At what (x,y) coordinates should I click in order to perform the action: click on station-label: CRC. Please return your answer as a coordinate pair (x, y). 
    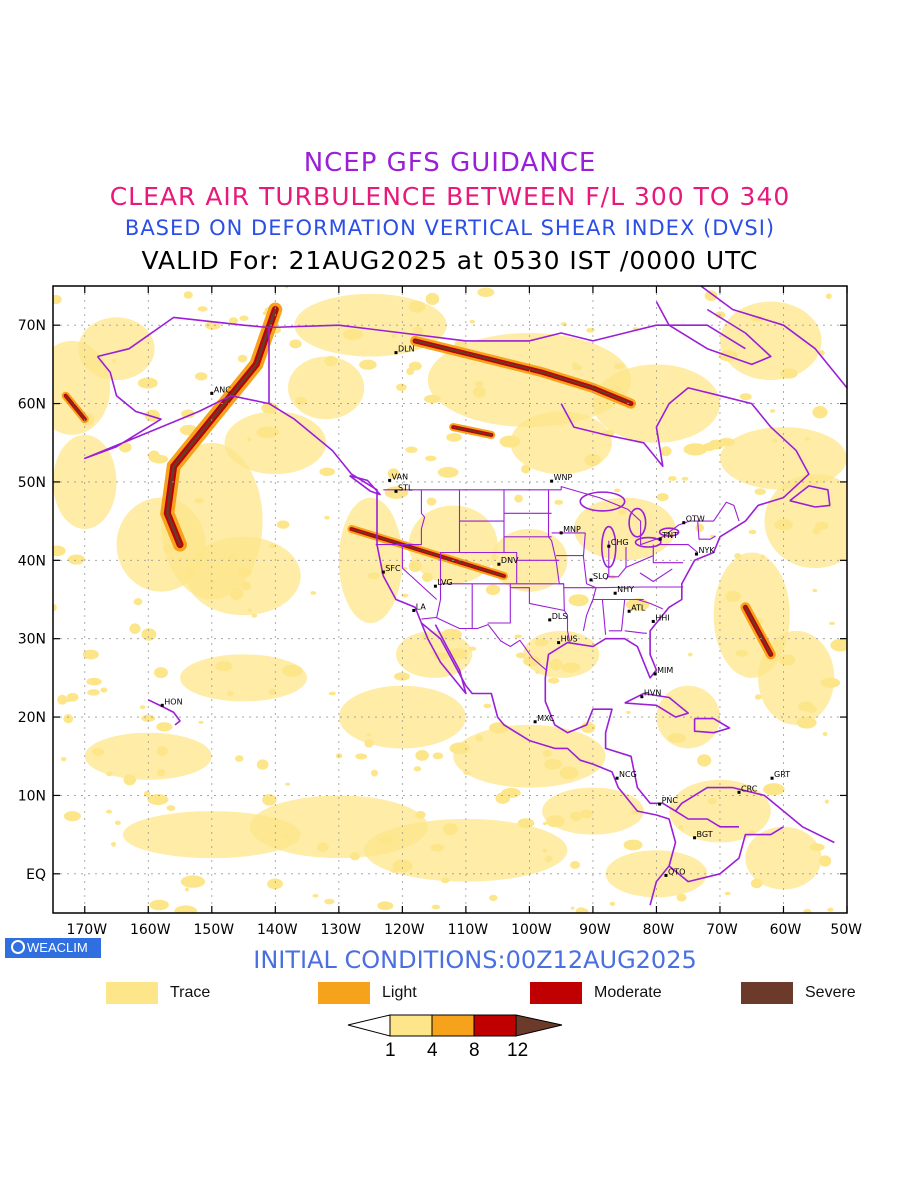
    Looking at the image, I should click on (749, 788).